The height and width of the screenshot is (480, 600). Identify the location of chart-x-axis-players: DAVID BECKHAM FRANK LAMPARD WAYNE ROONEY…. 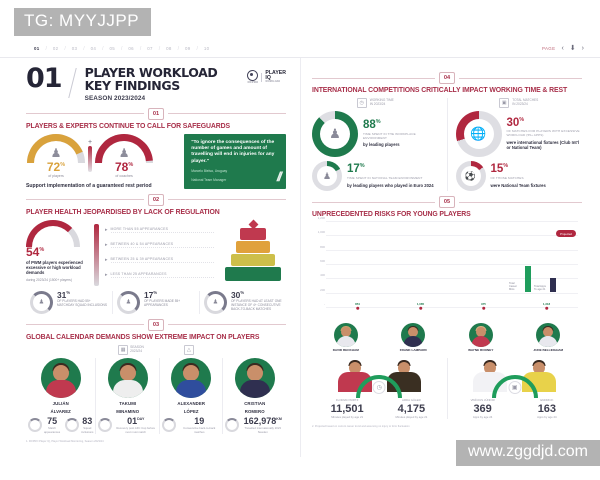
(447, 338).